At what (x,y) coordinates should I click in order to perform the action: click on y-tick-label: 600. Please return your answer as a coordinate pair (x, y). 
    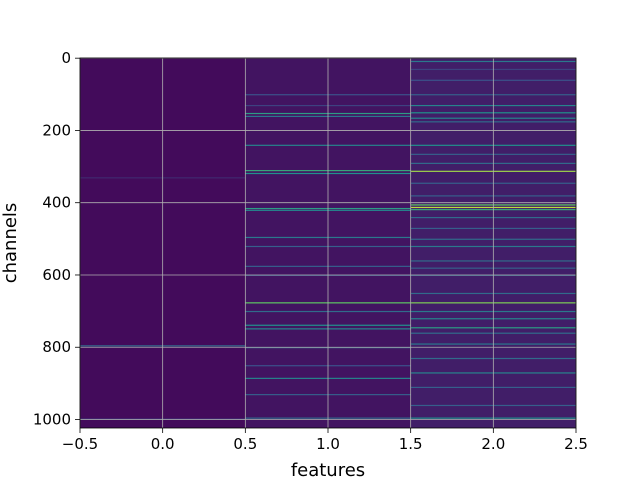
    Looking at the image, I should click on (56, 275).